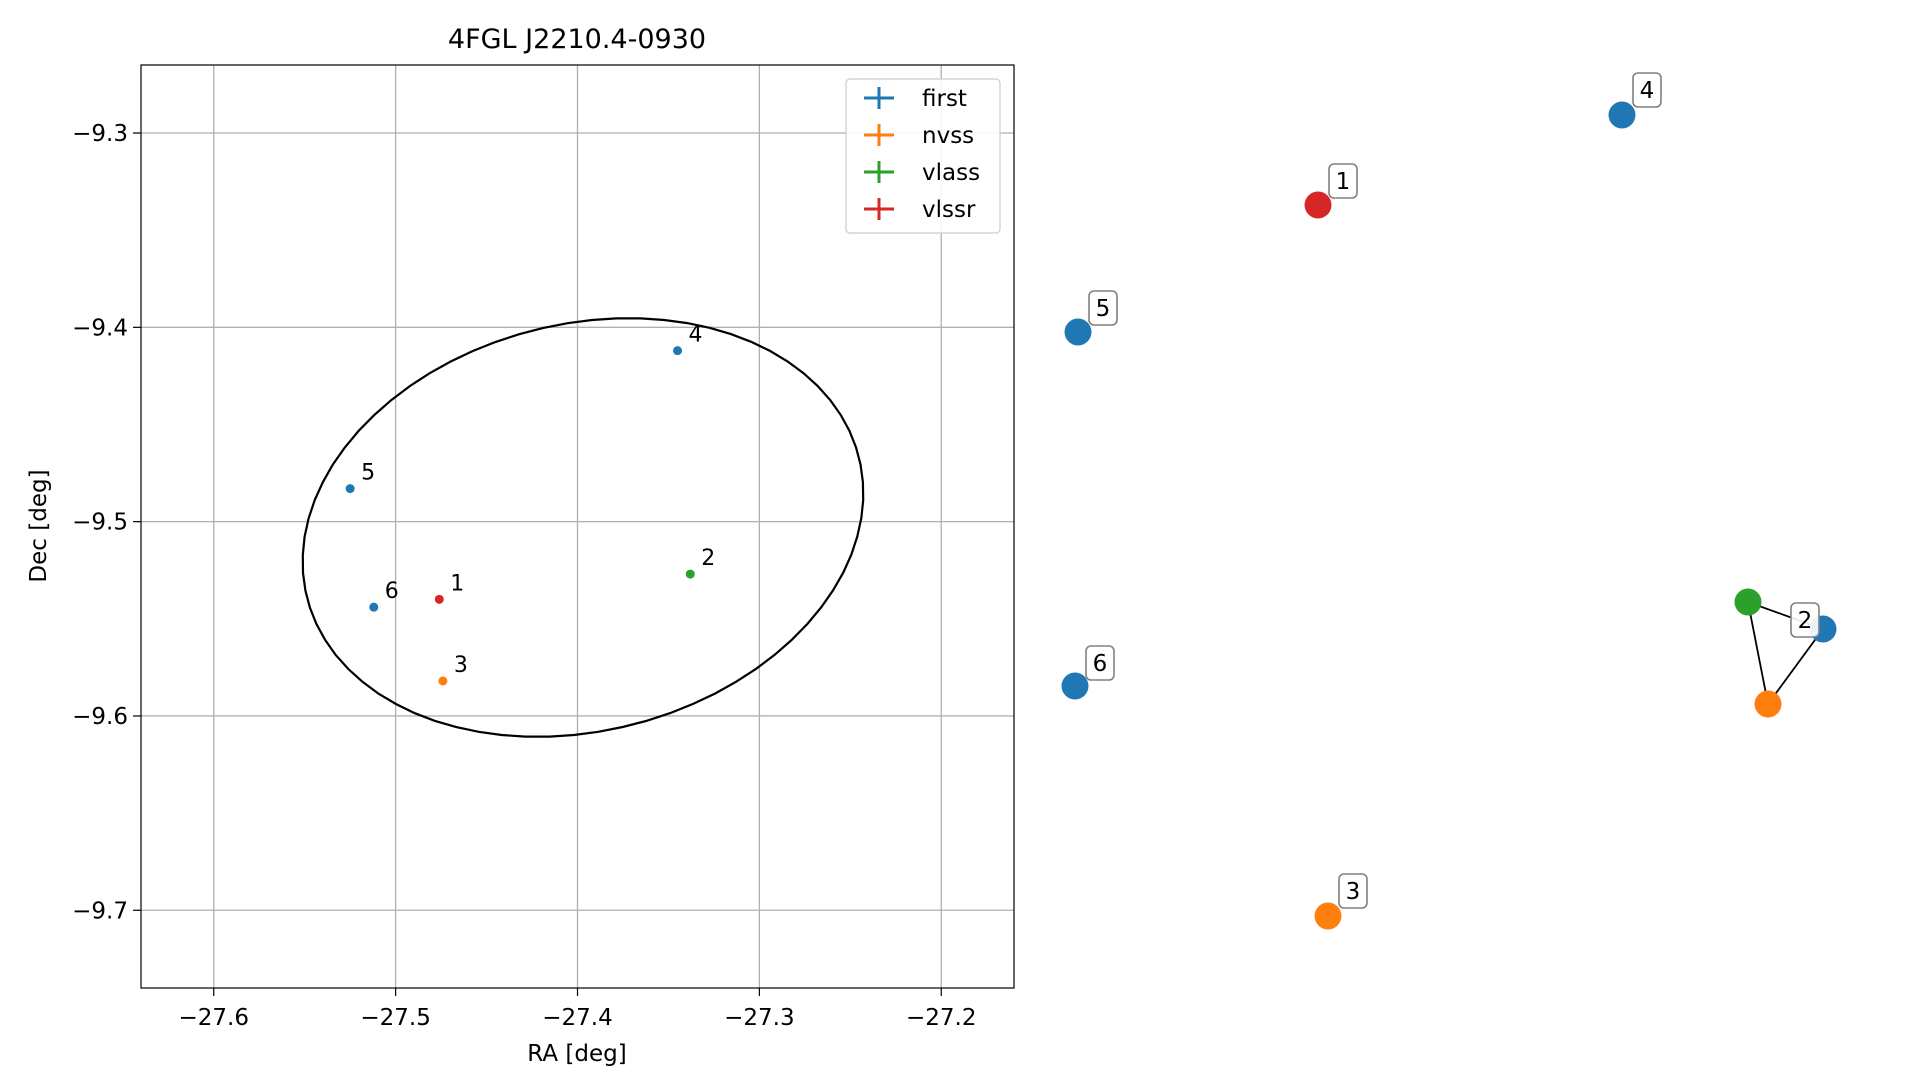 This screenshot has width=1919, height=1080. Describe the element at coordinates (100, 328) in the screenshot. I see `y-tick-label: −9.4` at that location.